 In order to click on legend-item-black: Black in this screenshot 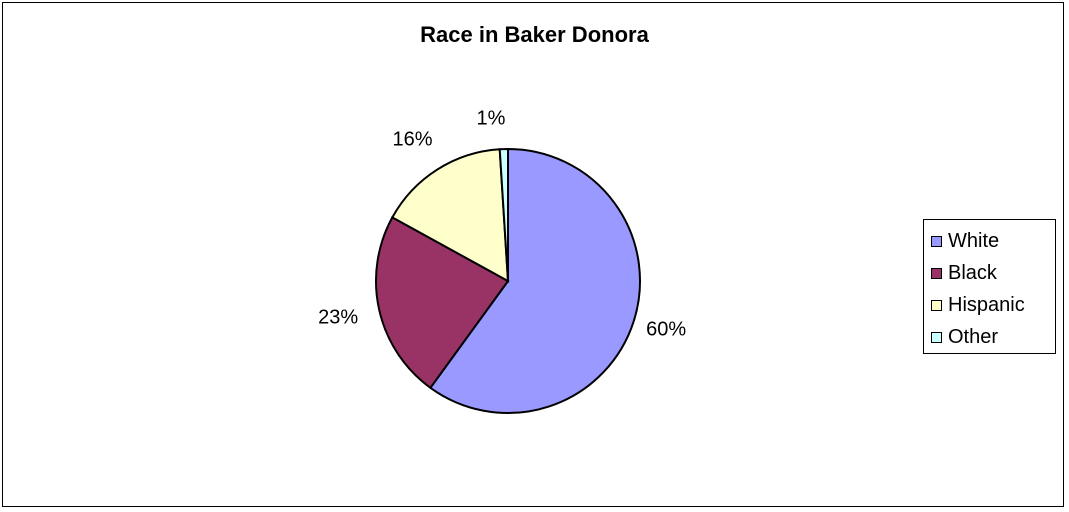, I will do `click(989, 273)`.